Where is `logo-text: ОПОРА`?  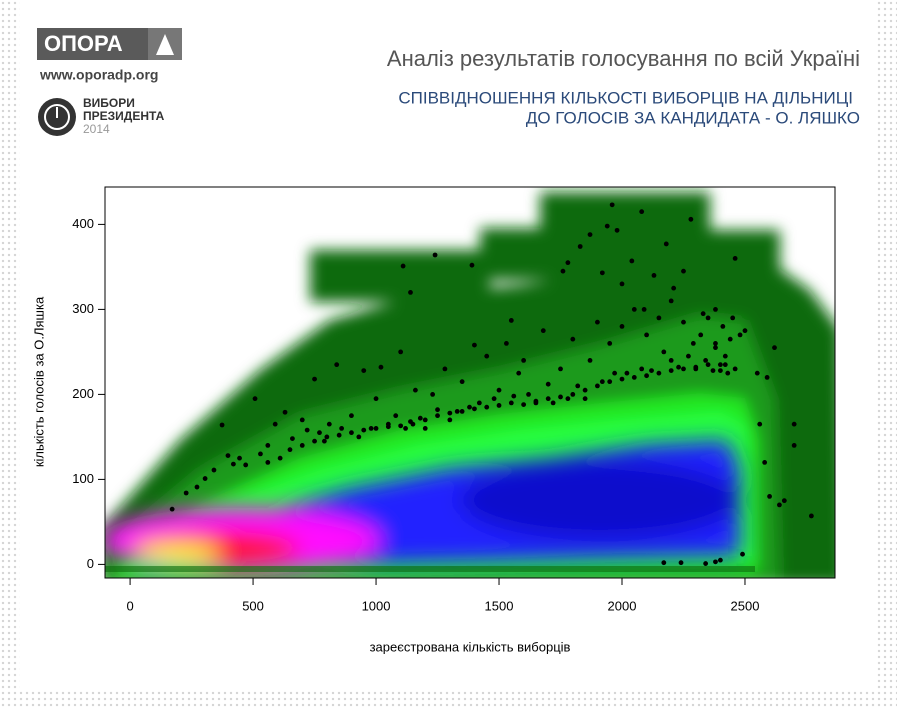 logo-text: ОПОРА is located at coordinates (83, 43).